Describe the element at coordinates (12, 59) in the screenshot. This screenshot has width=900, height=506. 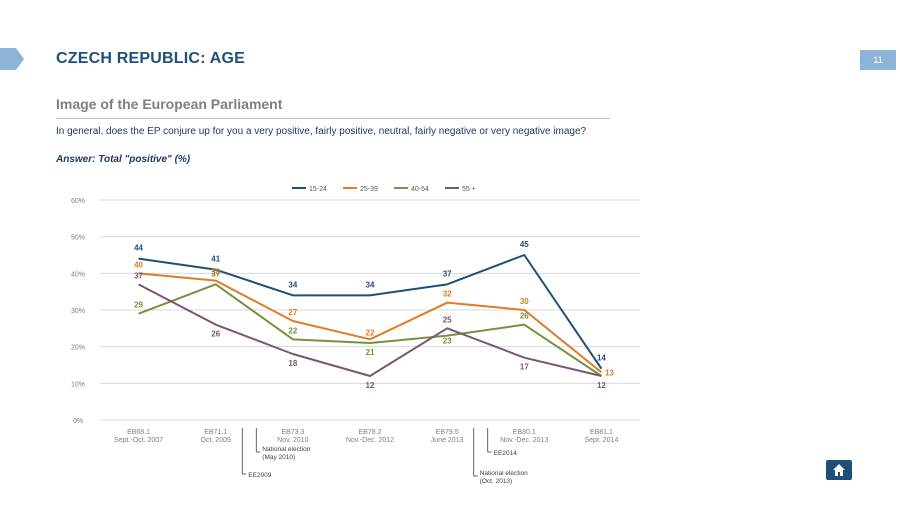
I see `left-tab-arrow-icon` at that location.